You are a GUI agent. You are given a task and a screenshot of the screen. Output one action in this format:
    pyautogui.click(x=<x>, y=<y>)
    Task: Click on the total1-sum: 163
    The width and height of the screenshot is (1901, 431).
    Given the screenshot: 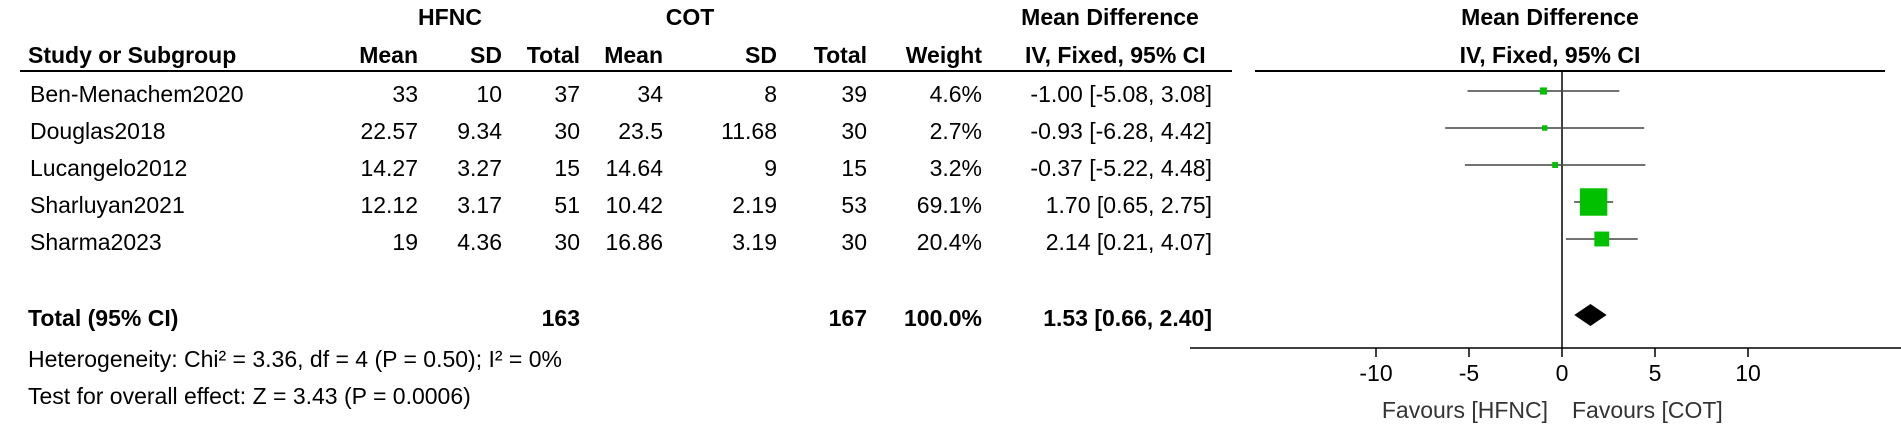 What is the action you would take?
    pyautogui.click(x=560, y=318)
    